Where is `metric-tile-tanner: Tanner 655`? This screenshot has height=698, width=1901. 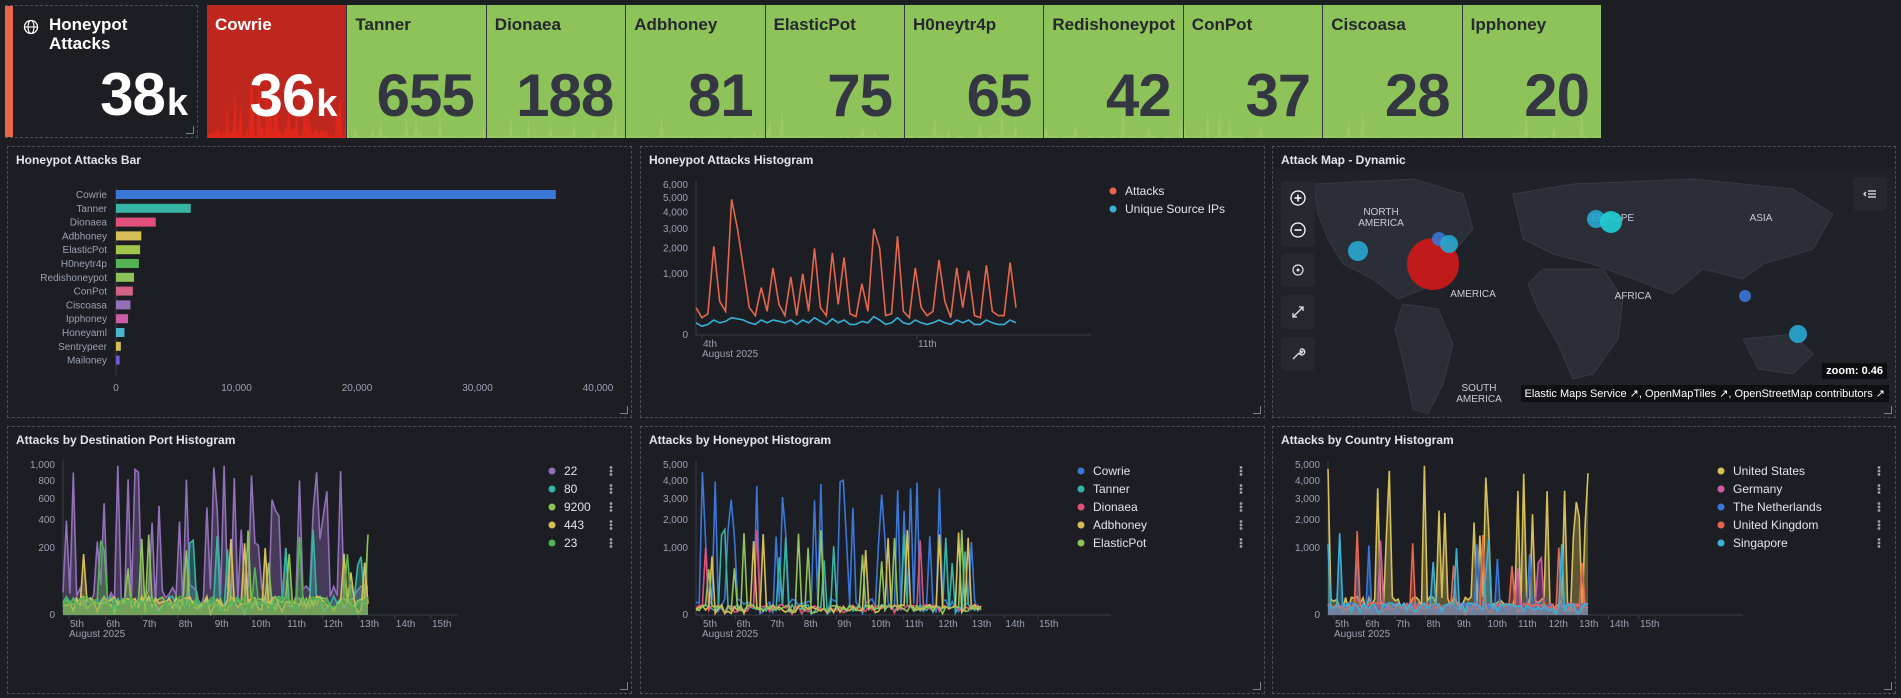 metric-tile-tanner: Tanner 655 is located at coordinates (416, 71).